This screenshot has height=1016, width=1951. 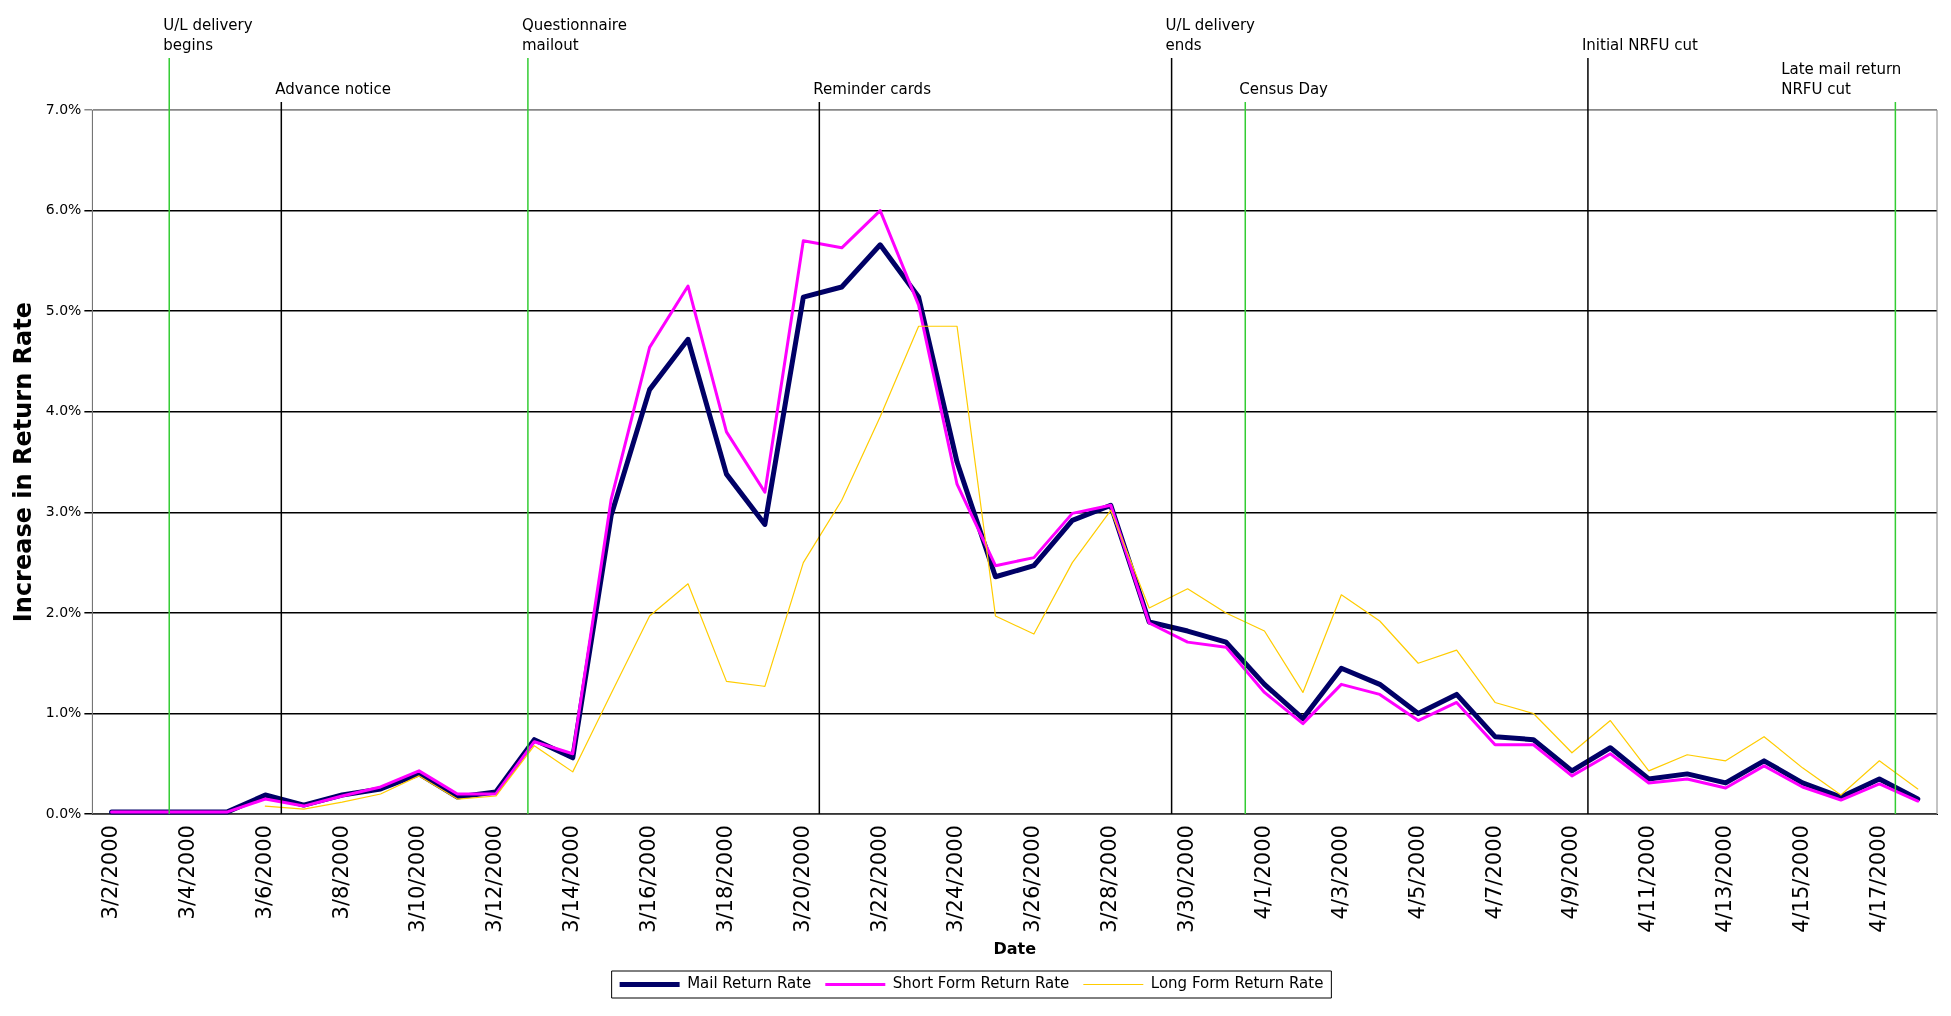 I want to click on x-tick-label: 3/8/2000, so click(x=340, y=872).